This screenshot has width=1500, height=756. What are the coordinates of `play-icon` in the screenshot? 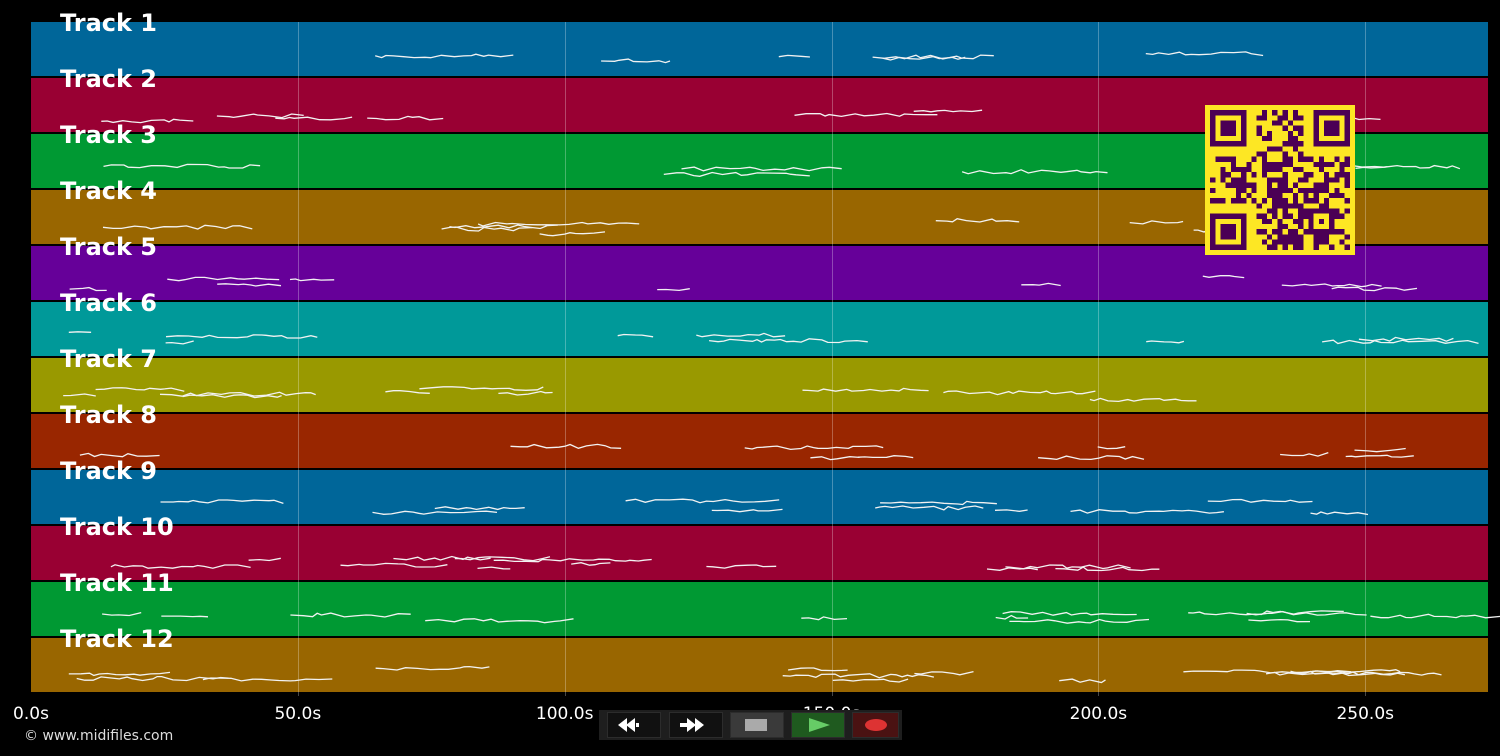 It's located at (819, 725).